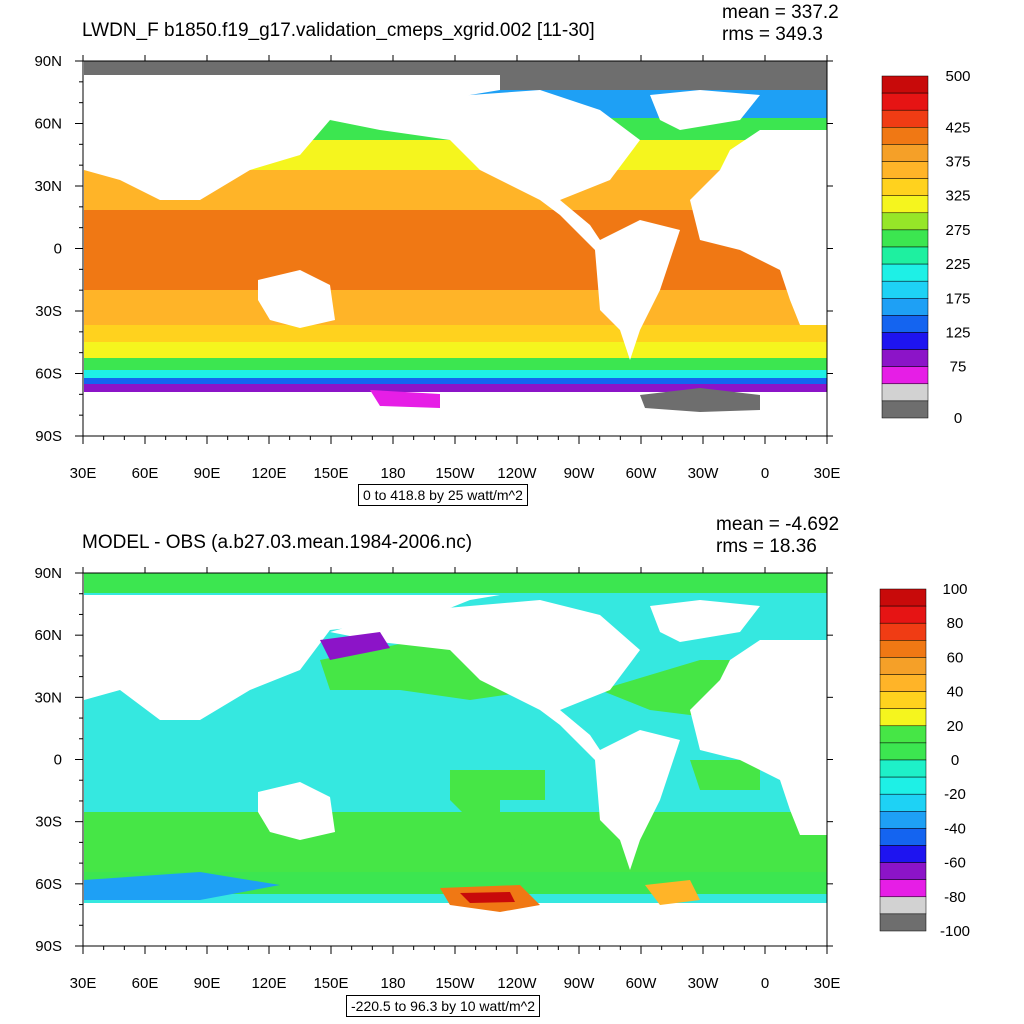  I want to click on p1-land-africa, so click(758, 227).